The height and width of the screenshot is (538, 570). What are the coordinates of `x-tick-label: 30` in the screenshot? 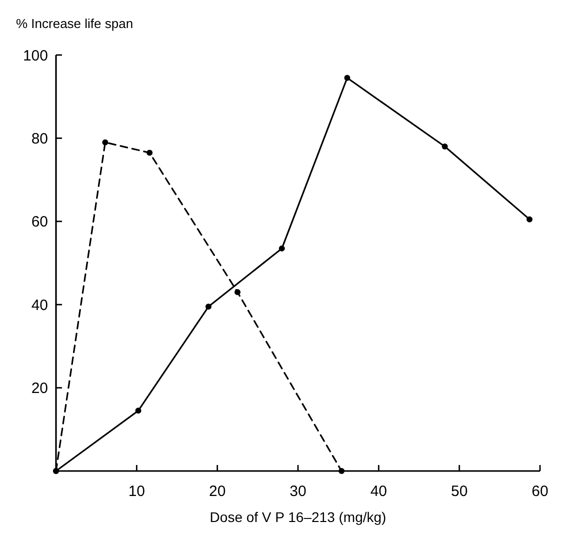 It's located at (298, 491).